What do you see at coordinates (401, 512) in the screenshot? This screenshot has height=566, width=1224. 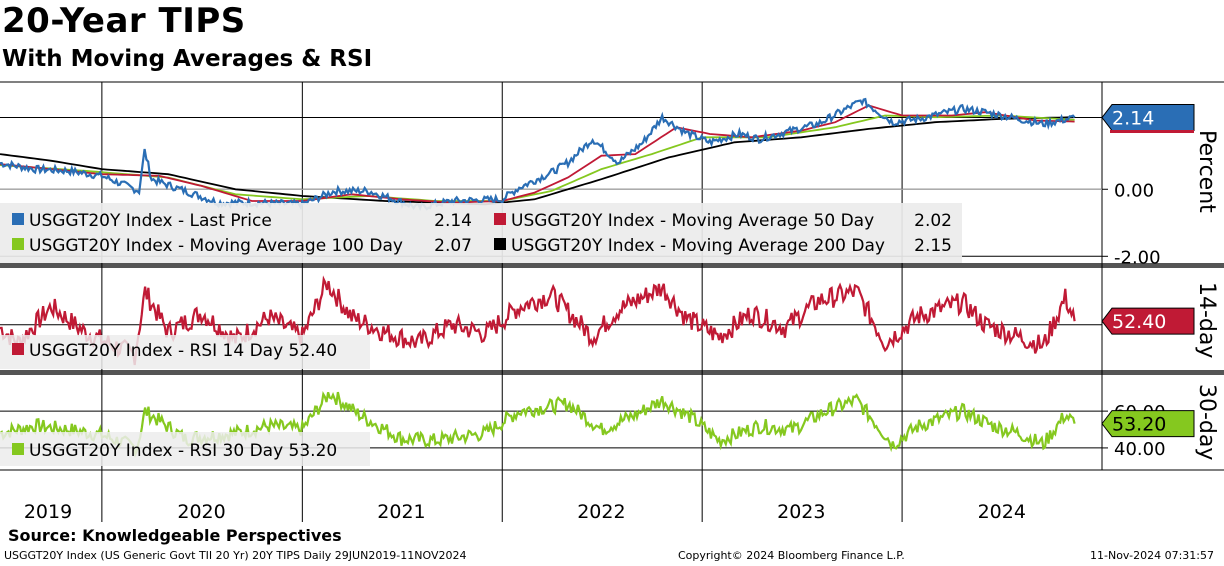 I see `x-tick-label: 2021` at bounding box center [401, 512].